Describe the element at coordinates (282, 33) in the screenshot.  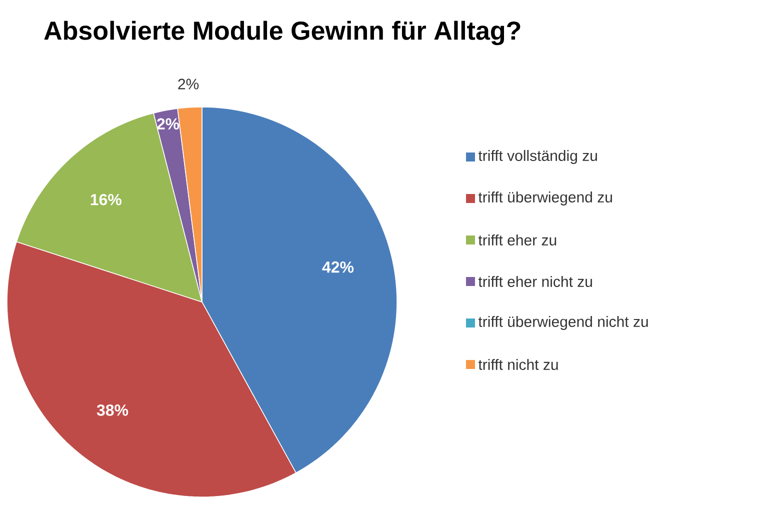
I see `chart-title: Absolvierte Module Gewinn für Alltag?` at that location.